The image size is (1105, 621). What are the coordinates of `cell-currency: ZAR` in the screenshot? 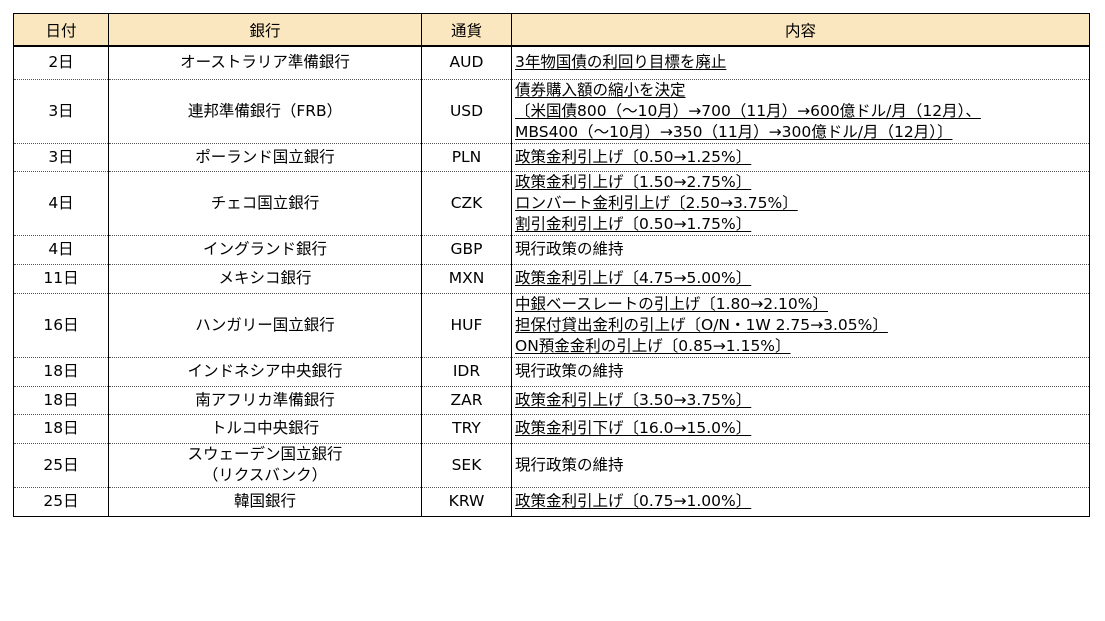 It's located at (466, 400).